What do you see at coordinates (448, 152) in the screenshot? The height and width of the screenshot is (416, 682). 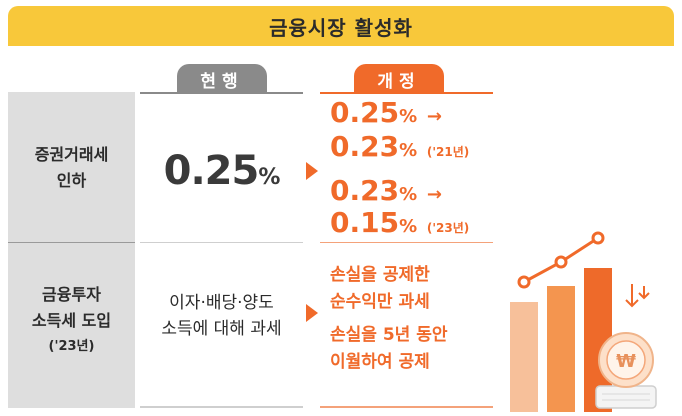 I see `rate-year: ('21년)` at bounding box center [448, 152].